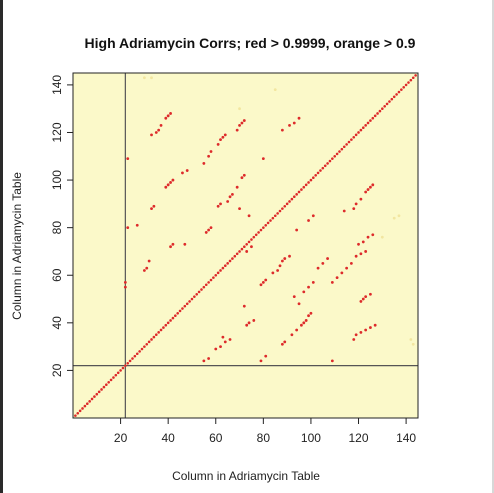  I want to click on y-tick-label: 40, so click(57, 323).